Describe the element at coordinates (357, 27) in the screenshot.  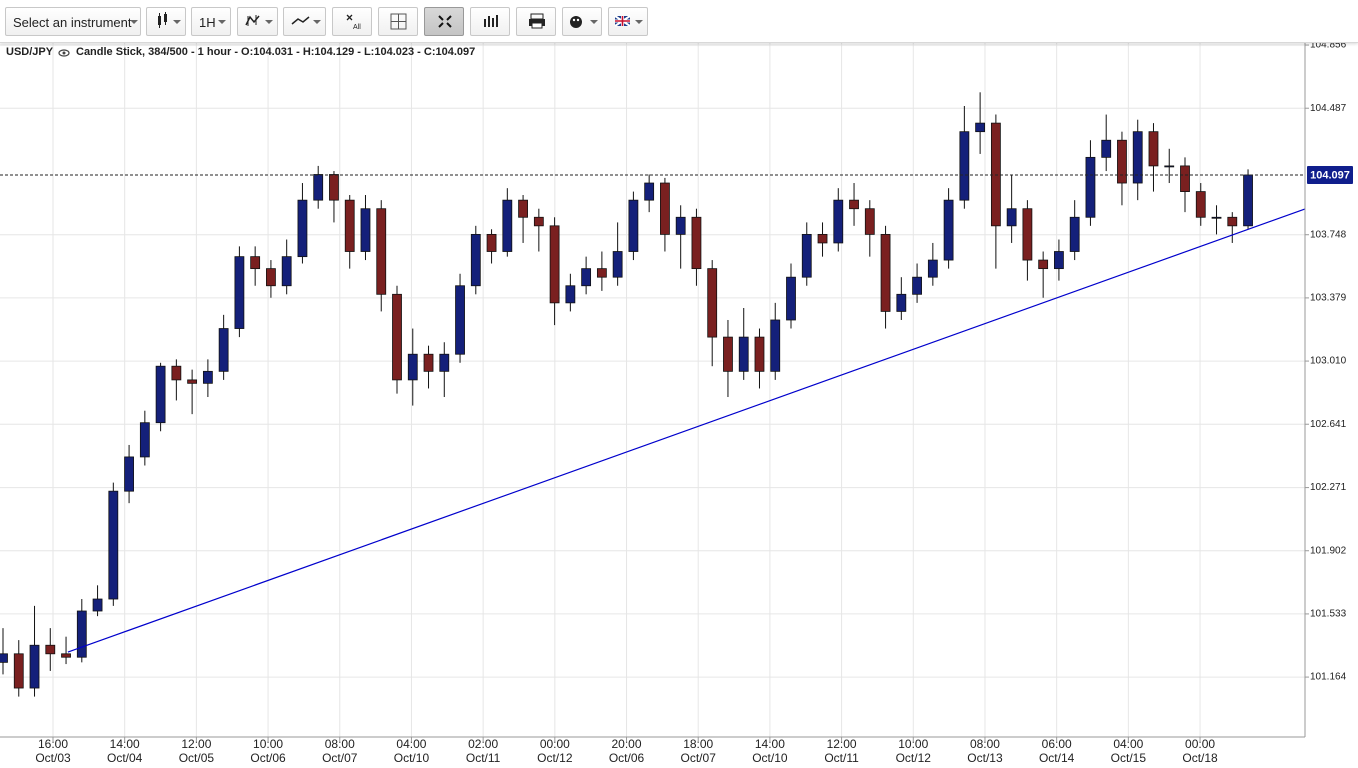
I see `svg-text: All` at that location.